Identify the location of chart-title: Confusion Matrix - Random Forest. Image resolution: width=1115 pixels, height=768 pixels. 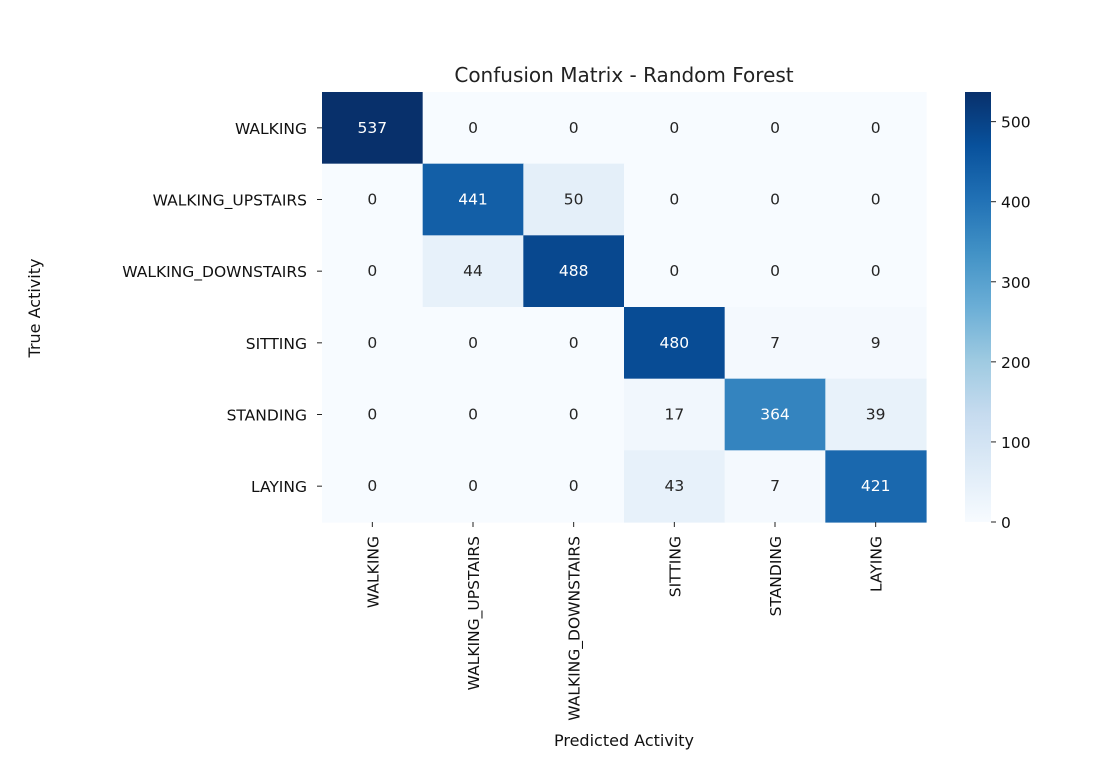
(623, 75).